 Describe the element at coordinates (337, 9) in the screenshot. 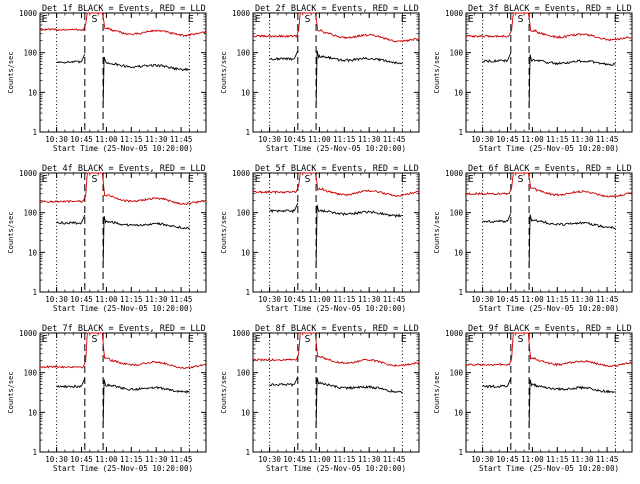

I see `panel-title: Det 2f BLACK = Events, RED = LLD` at that location.